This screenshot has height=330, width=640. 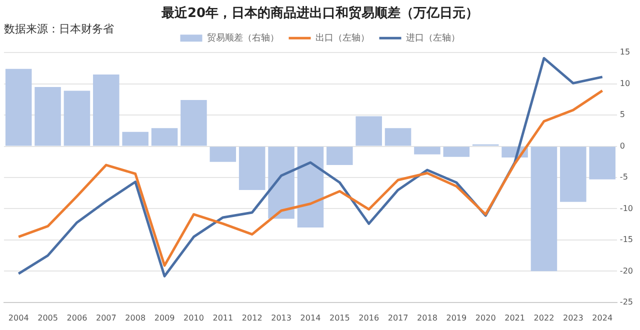 I want to click on legend-label: 进口（左轴）, so click(x=433, y=38).